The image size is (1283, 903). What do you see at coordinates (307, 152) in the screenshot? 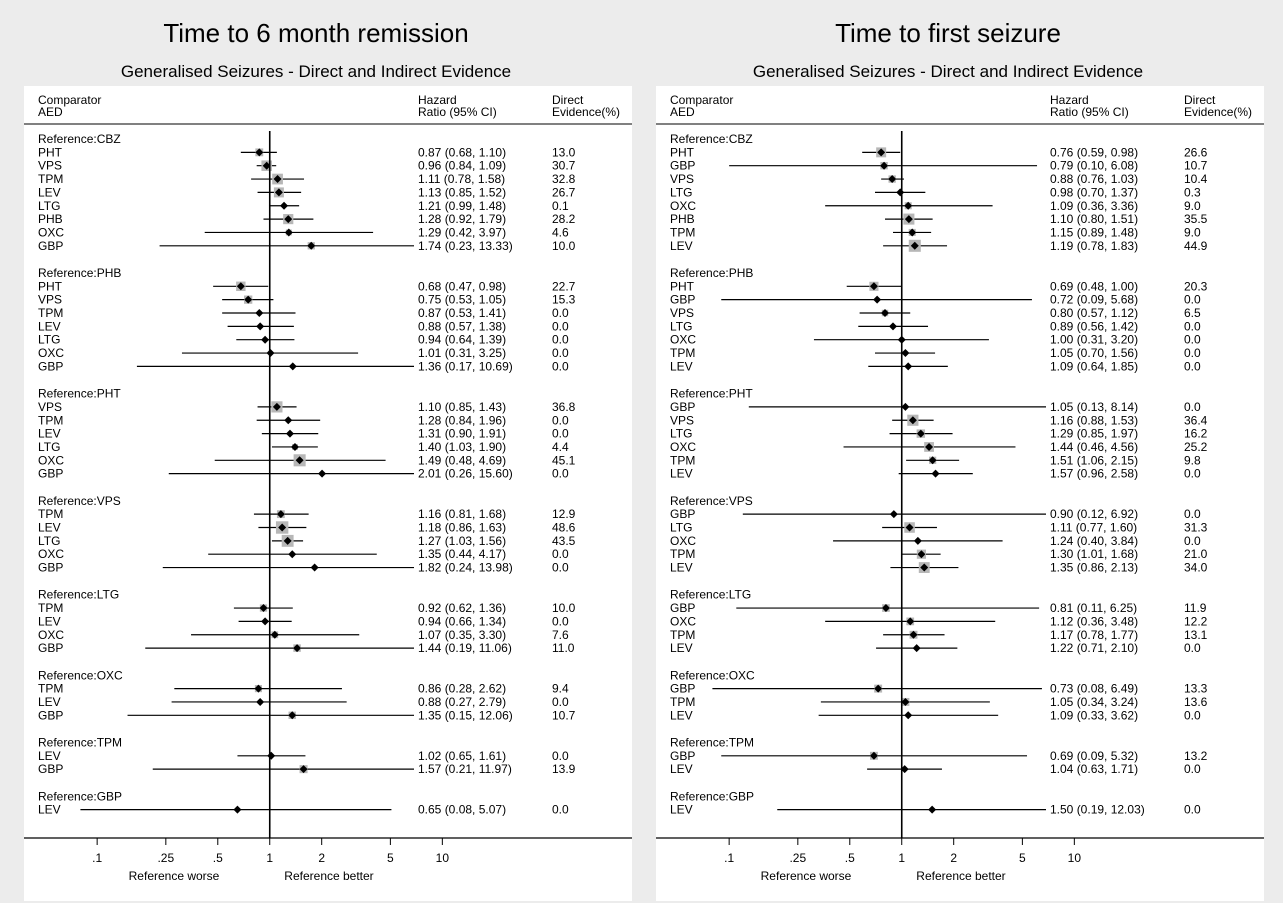
I see `forest-row: PHT 0.87 (0.68, 1.10) 13.0` at bounding box center [307, 152].